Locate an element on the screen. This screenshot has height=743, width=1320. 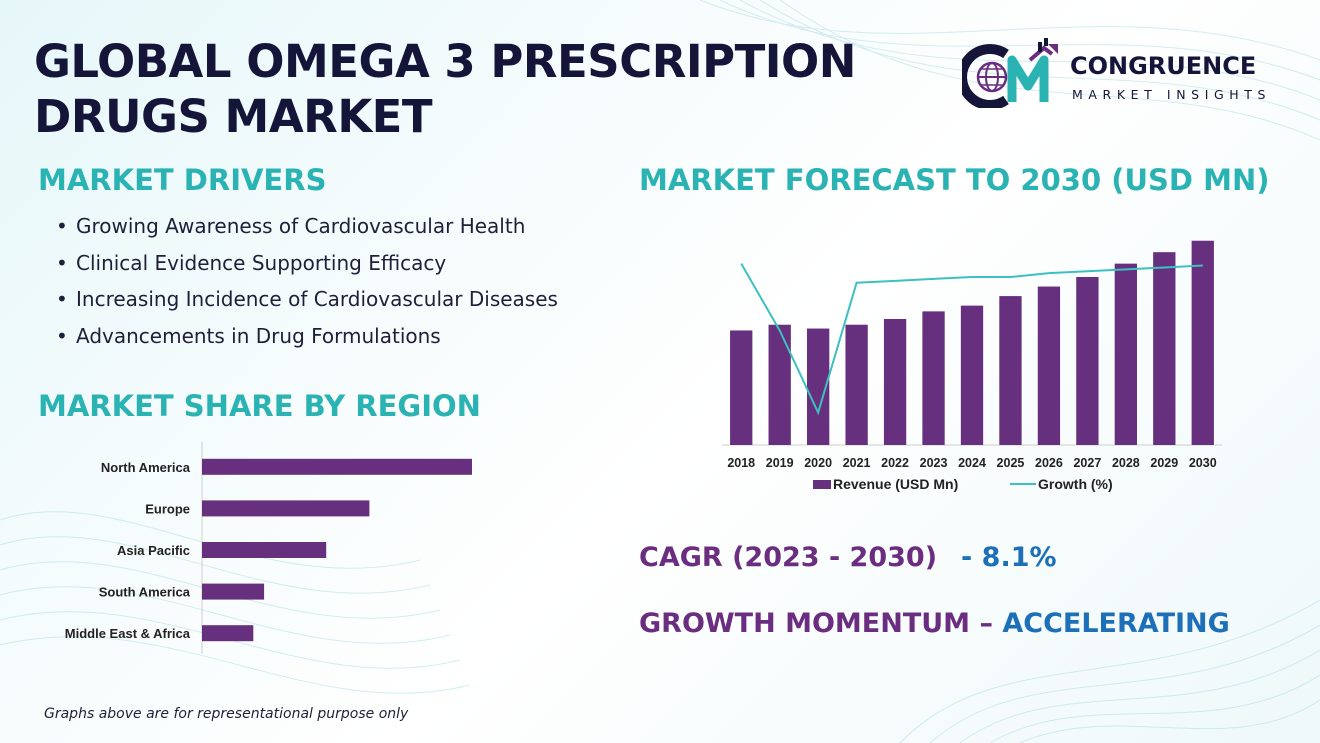
forecast-year-label: 2029 is located at coordinates (1164, 463).